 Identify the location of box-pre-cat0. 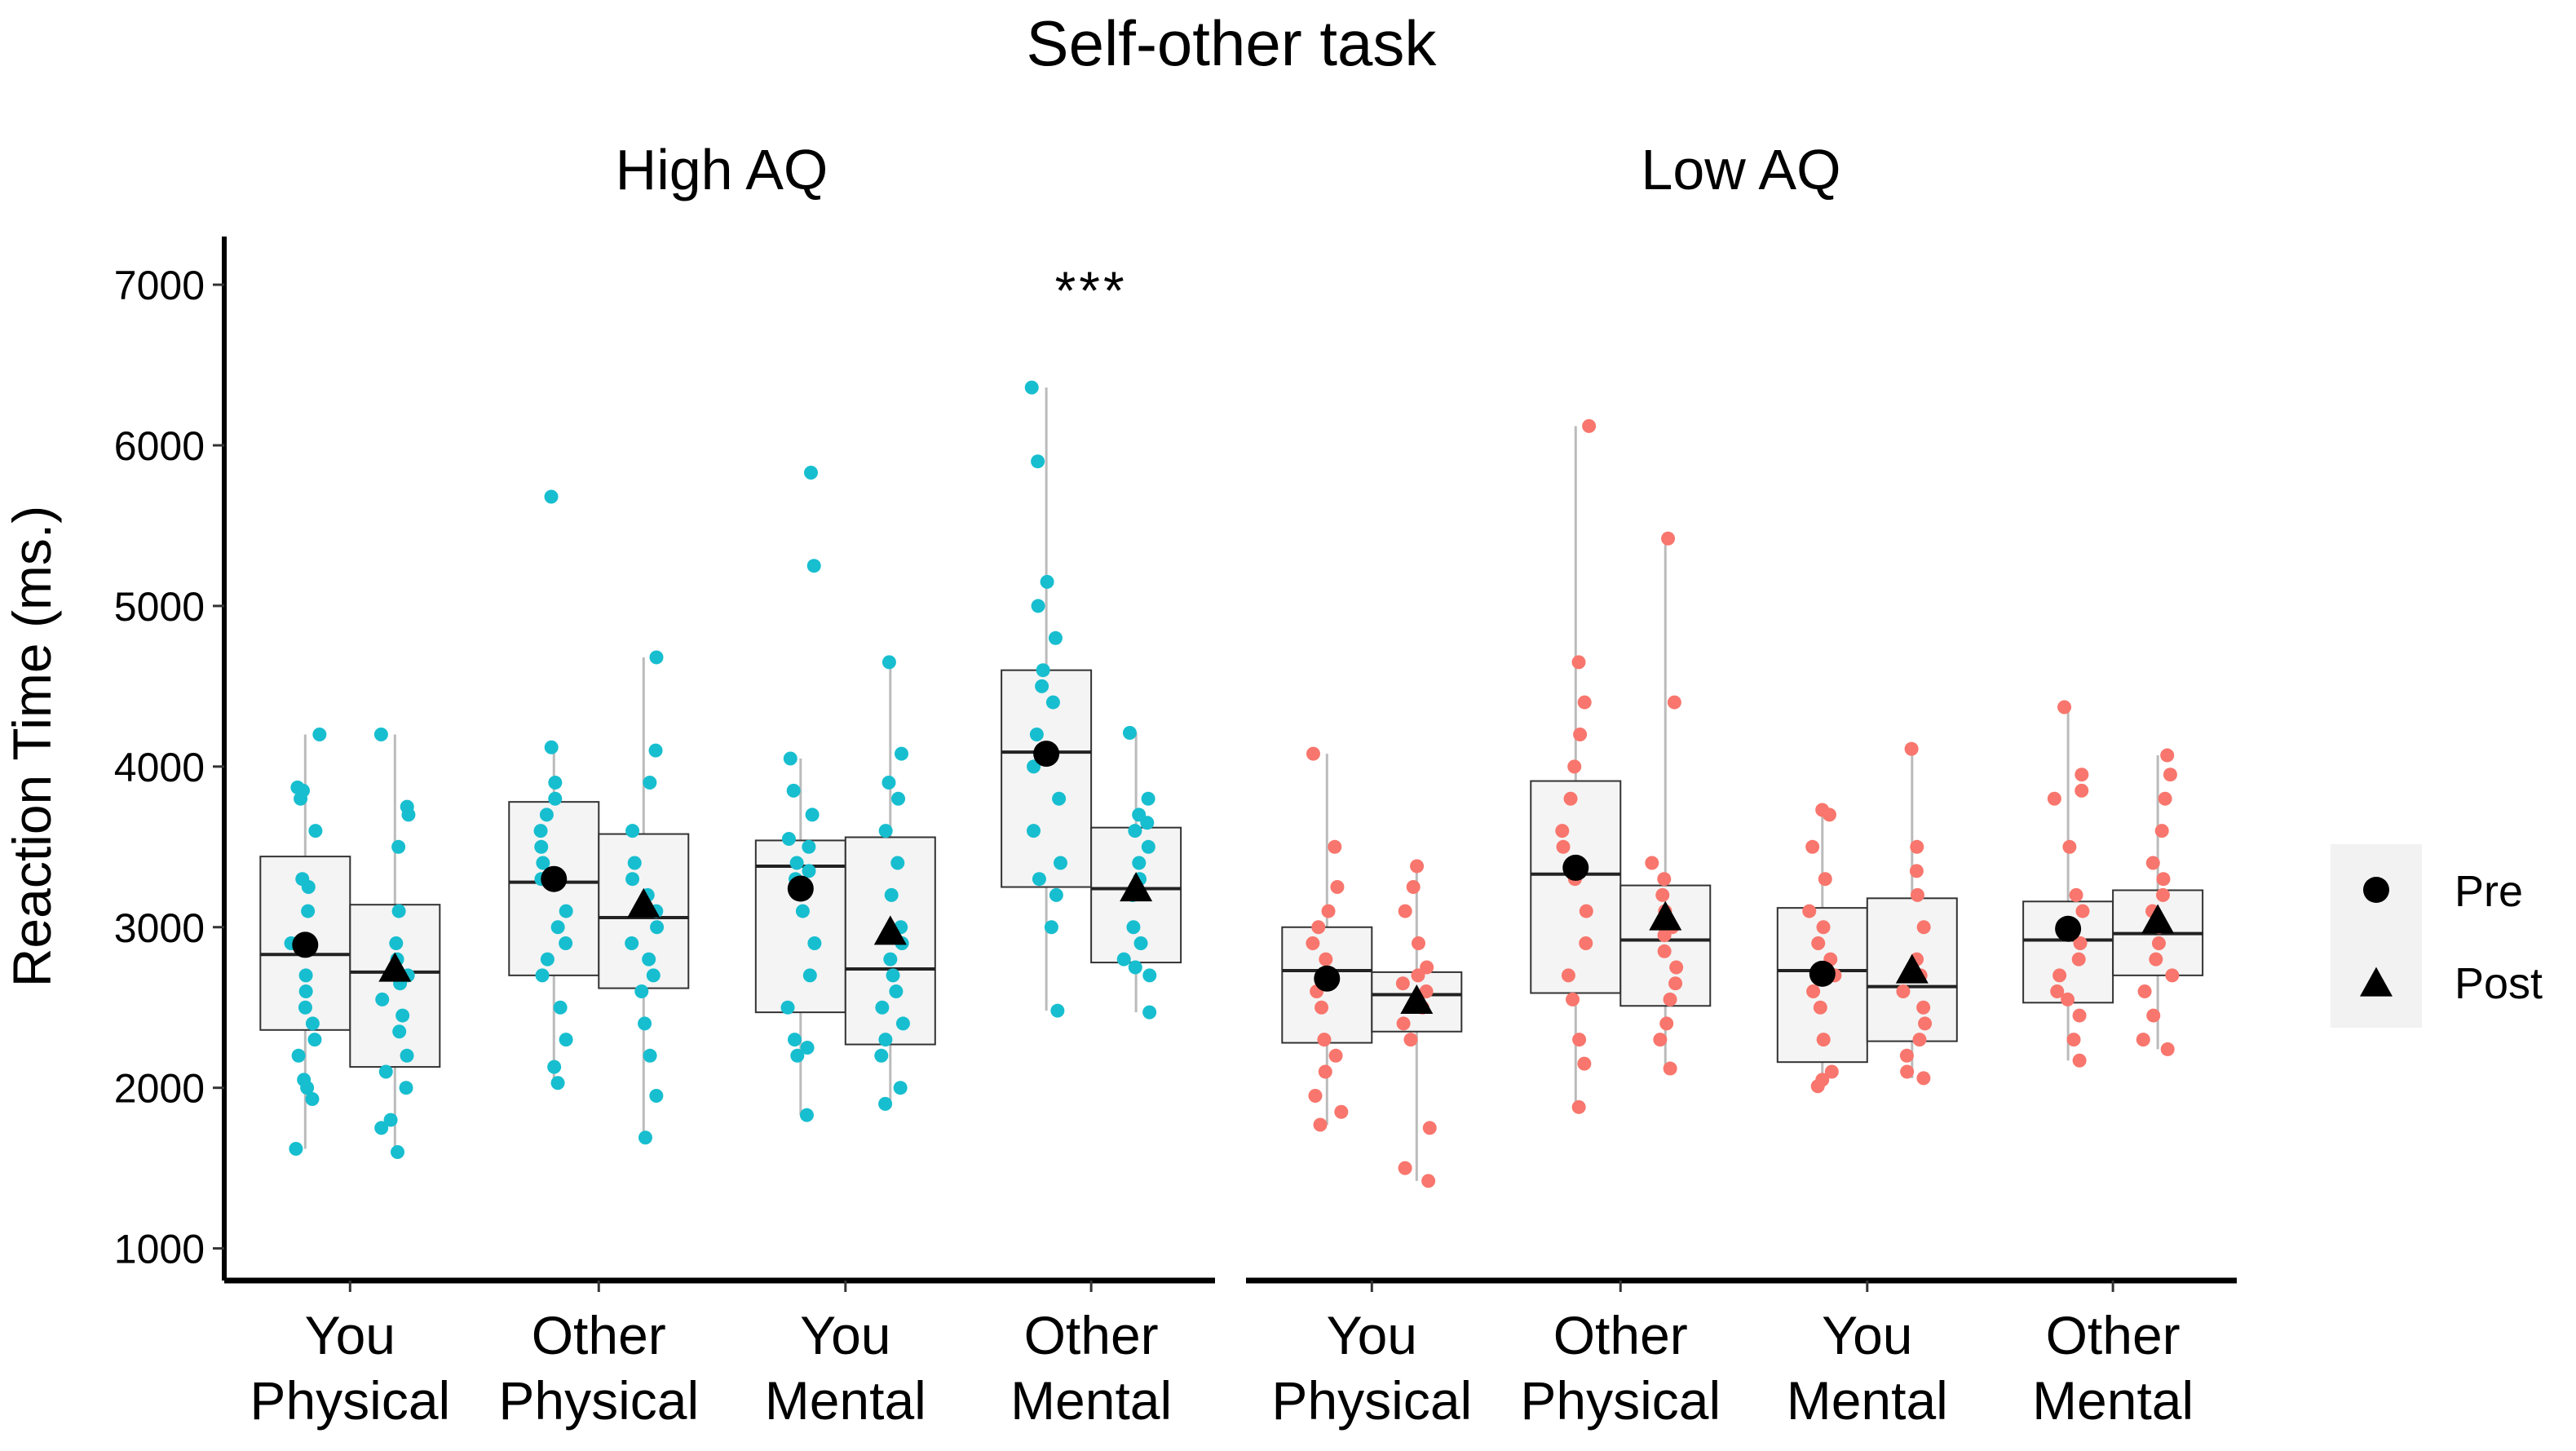
(305, 942).